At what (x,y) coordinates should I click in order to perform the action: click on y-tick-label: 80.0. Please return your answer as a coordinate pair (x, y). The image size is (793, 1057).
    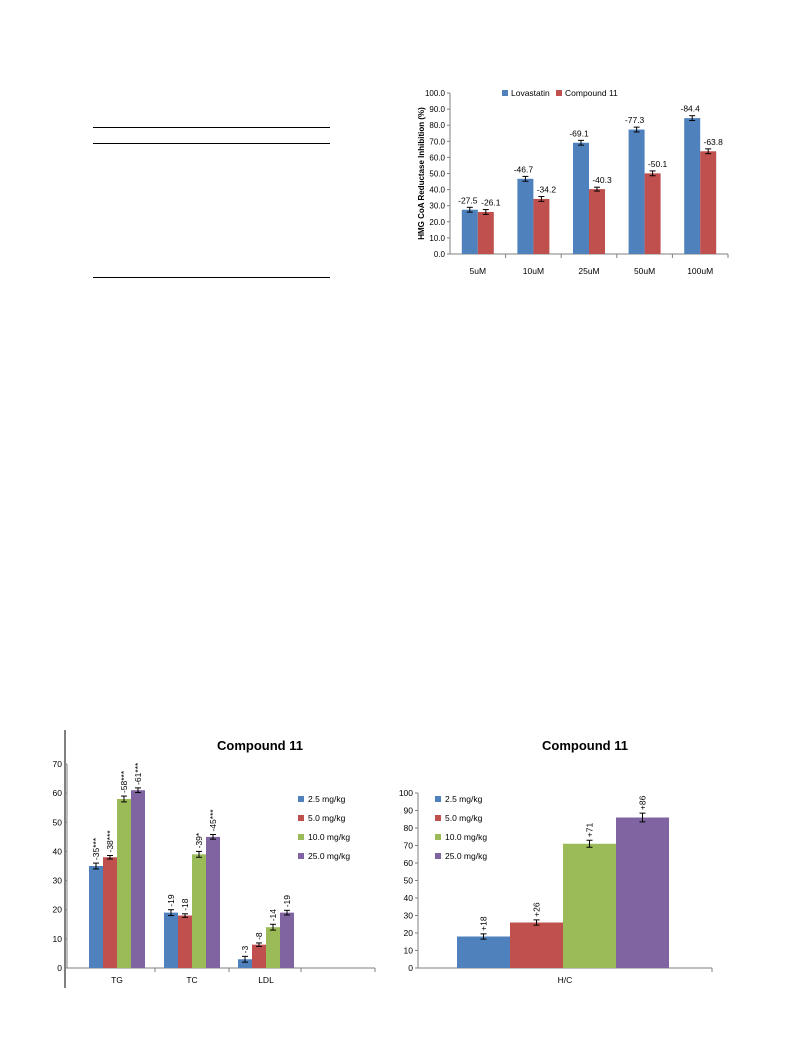
    Looking at the image, I should click on (437, 125).